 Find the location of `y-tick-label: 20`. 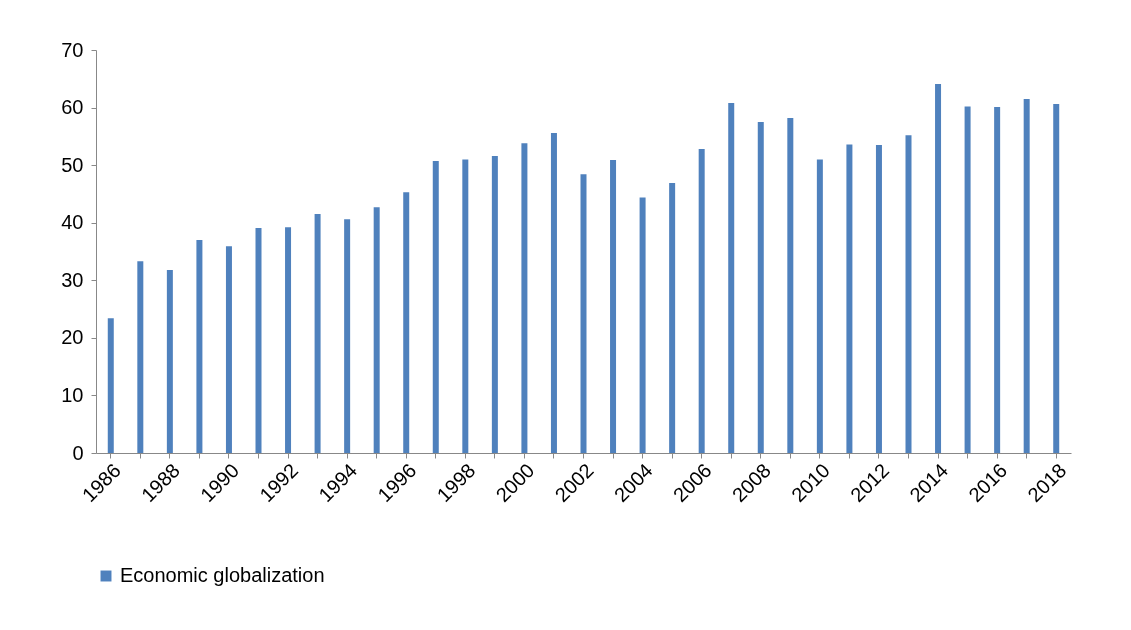

y-tick-label: 20 is located at coordinates (72, 337).